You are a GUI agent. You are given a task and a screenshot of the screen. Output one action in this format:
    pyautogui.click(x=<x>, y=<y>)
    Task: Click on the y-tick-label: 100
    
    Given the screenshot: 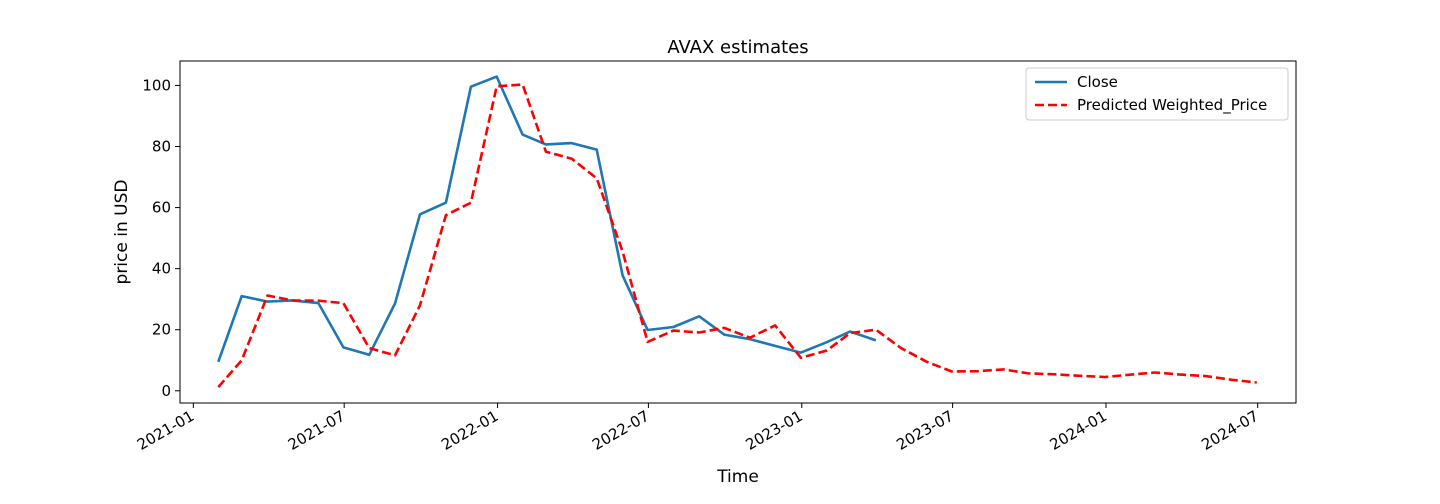 What is the action you would take?
    pyautogui.click(x=156, y=85)
    